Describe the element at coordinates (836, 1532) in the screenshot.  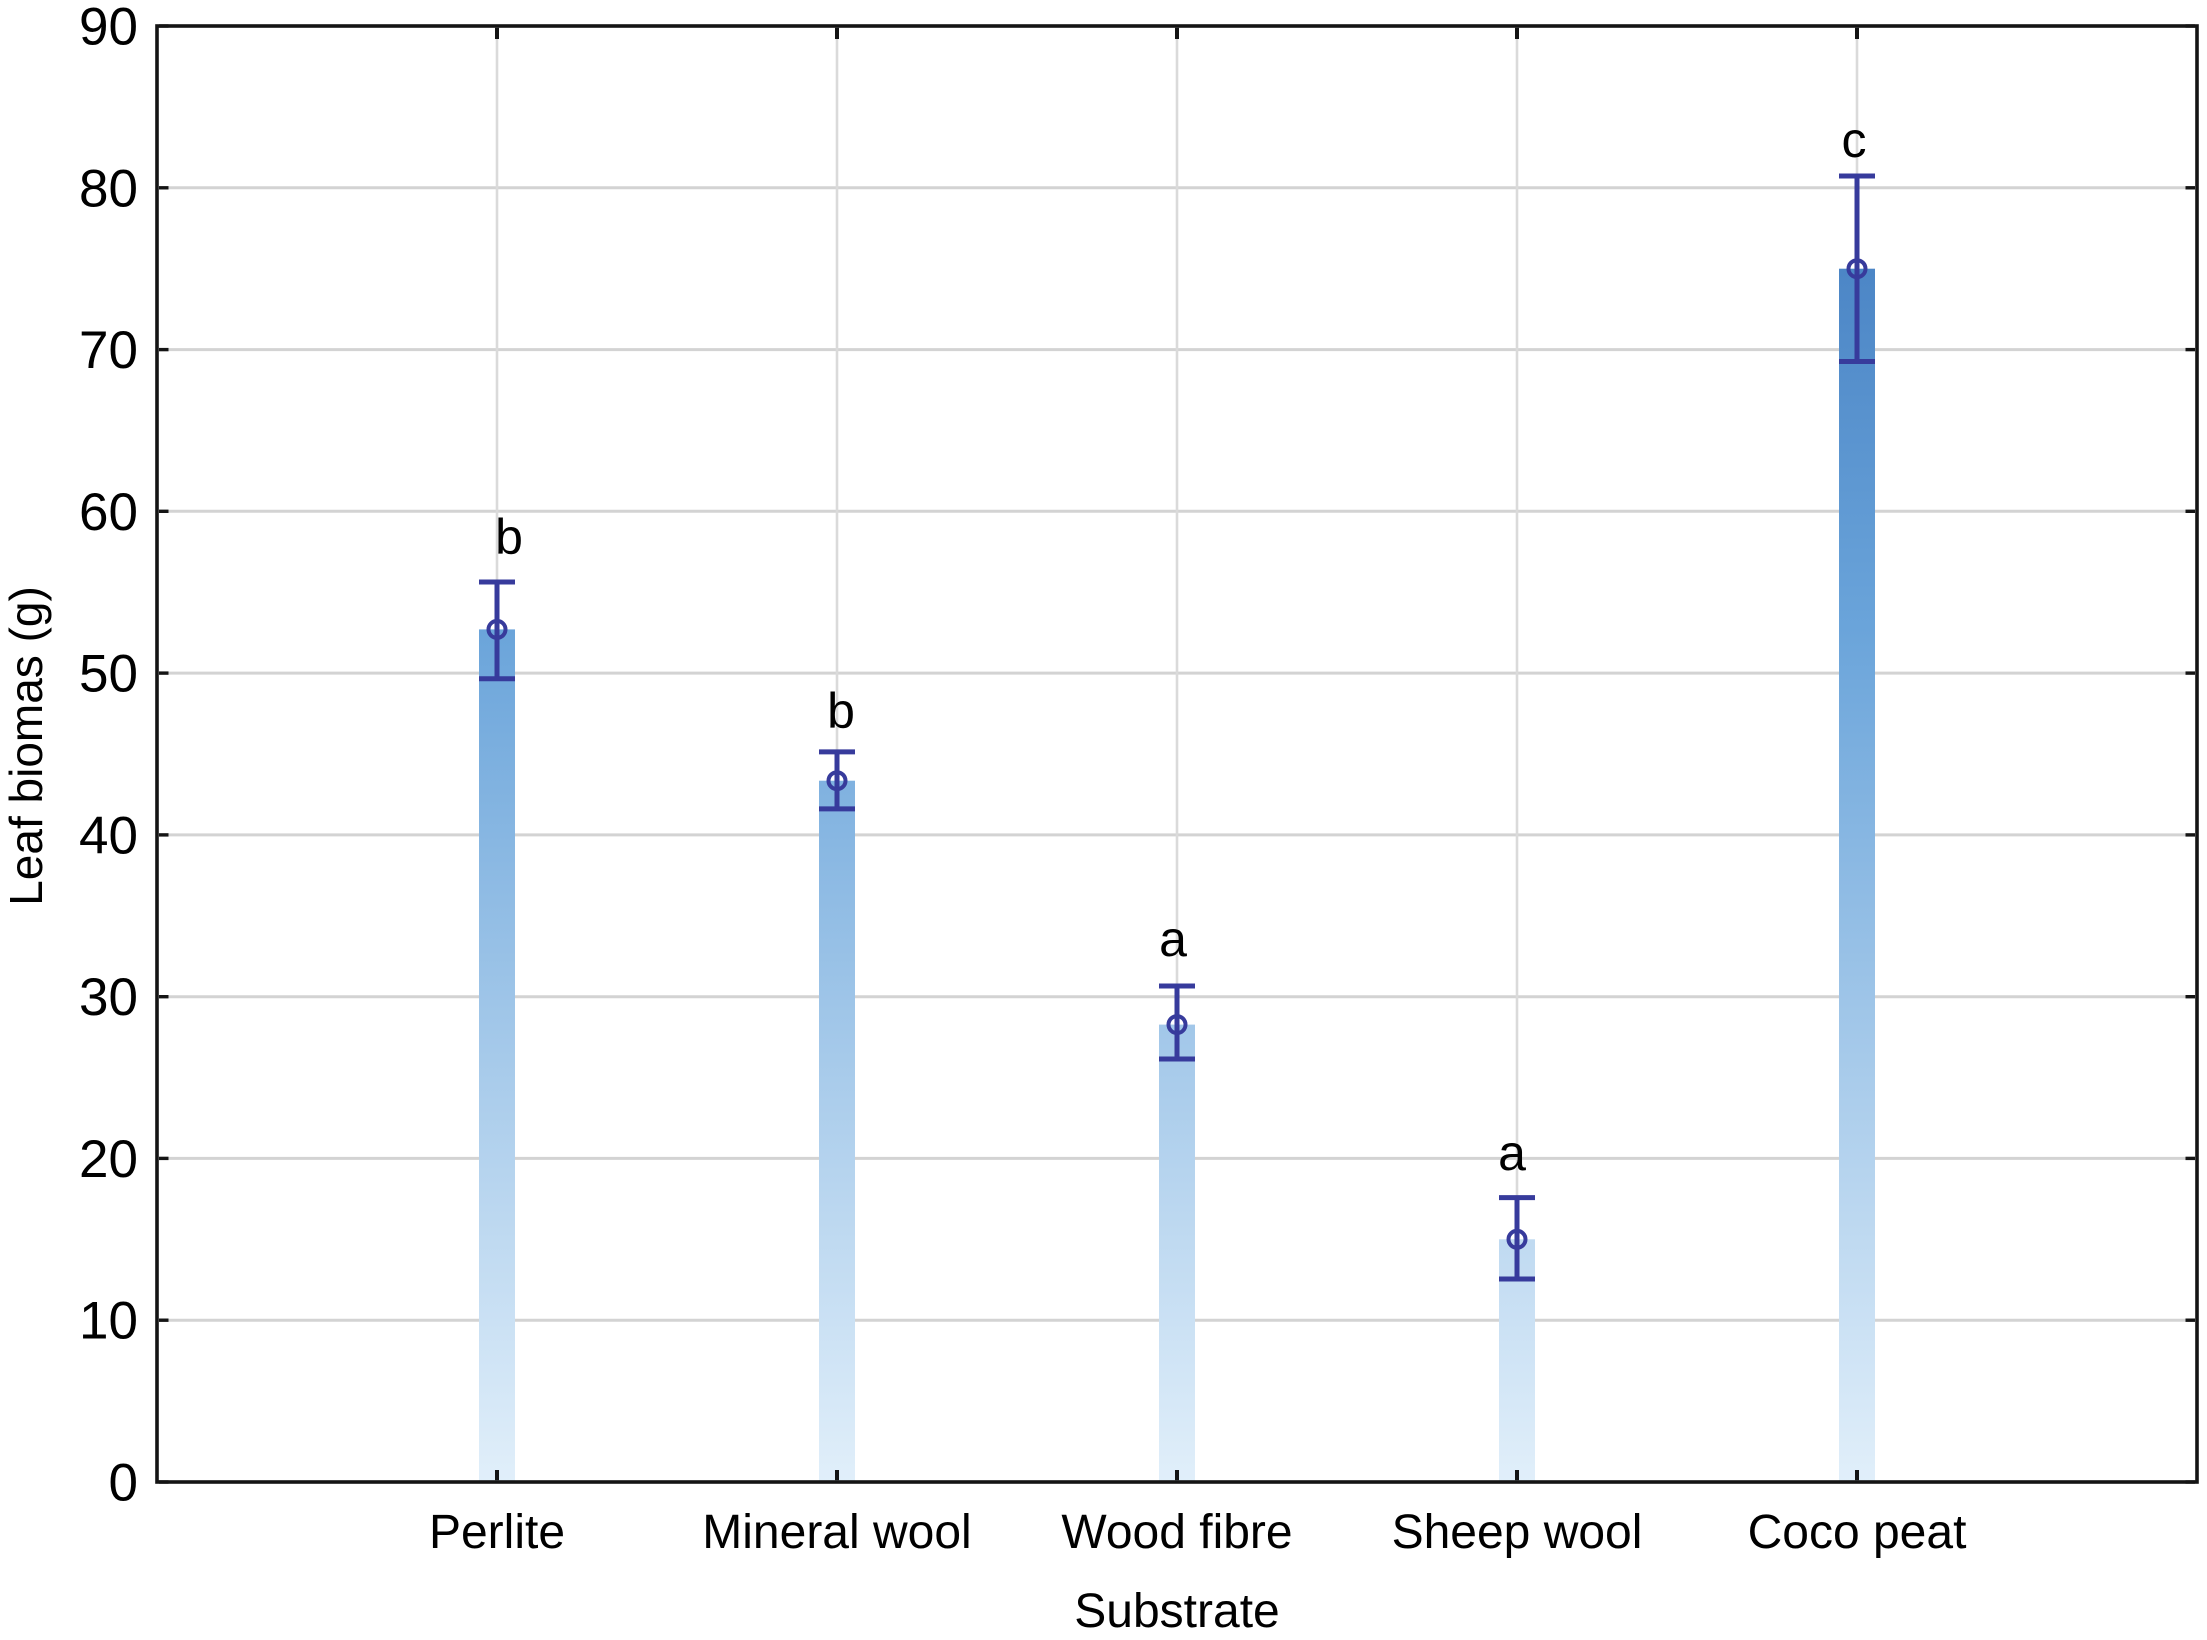
I see `svg-text: Mineral wool` at that location.